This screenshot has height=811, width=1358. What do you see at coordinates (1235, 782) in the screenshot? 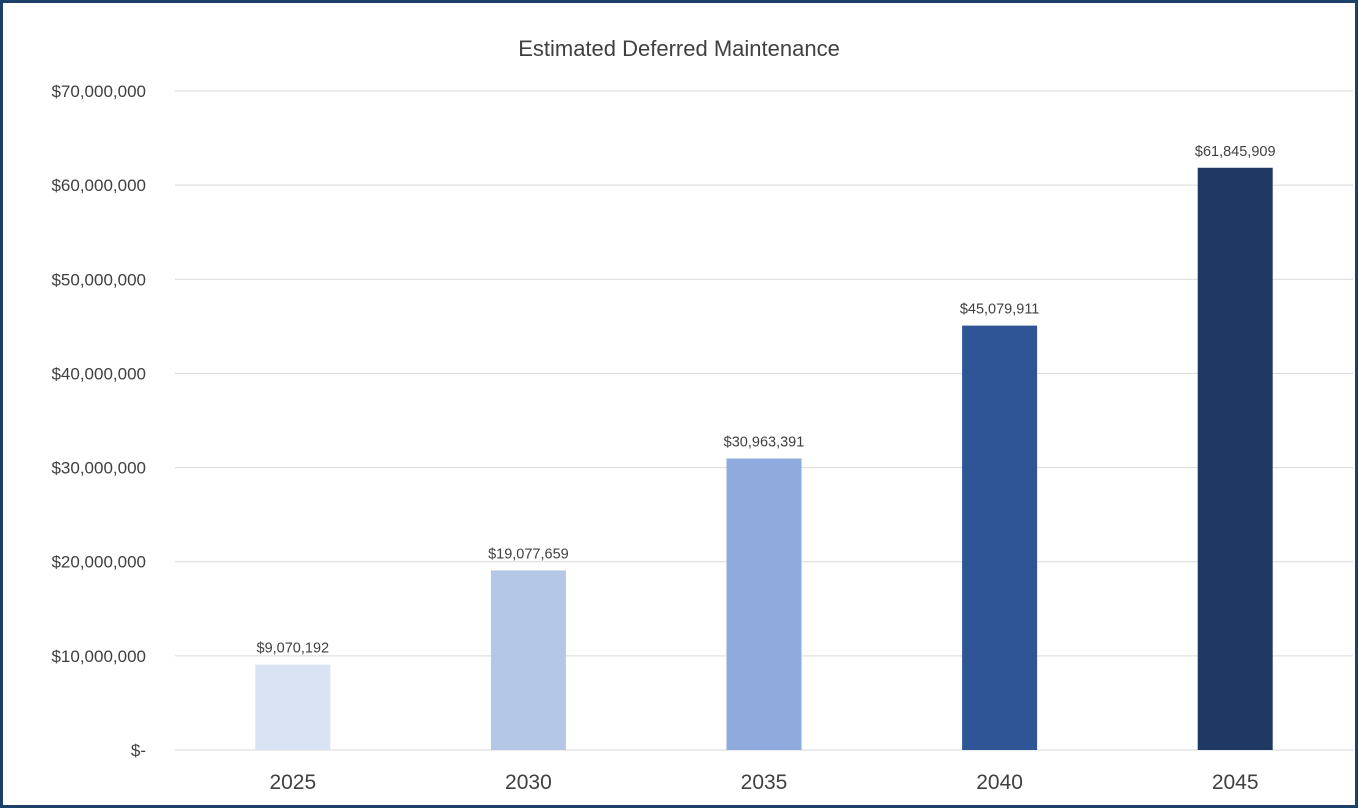
I see `x-tick-label-2045: 2045` at bounding box center [1235, 782].